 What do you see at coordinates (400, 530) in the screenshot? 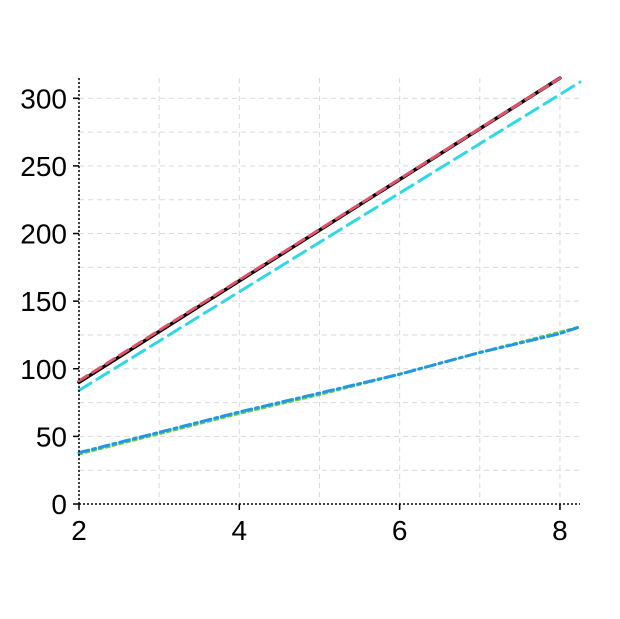
I see `x-tick-label: 6` at bounding box center [400, 530].